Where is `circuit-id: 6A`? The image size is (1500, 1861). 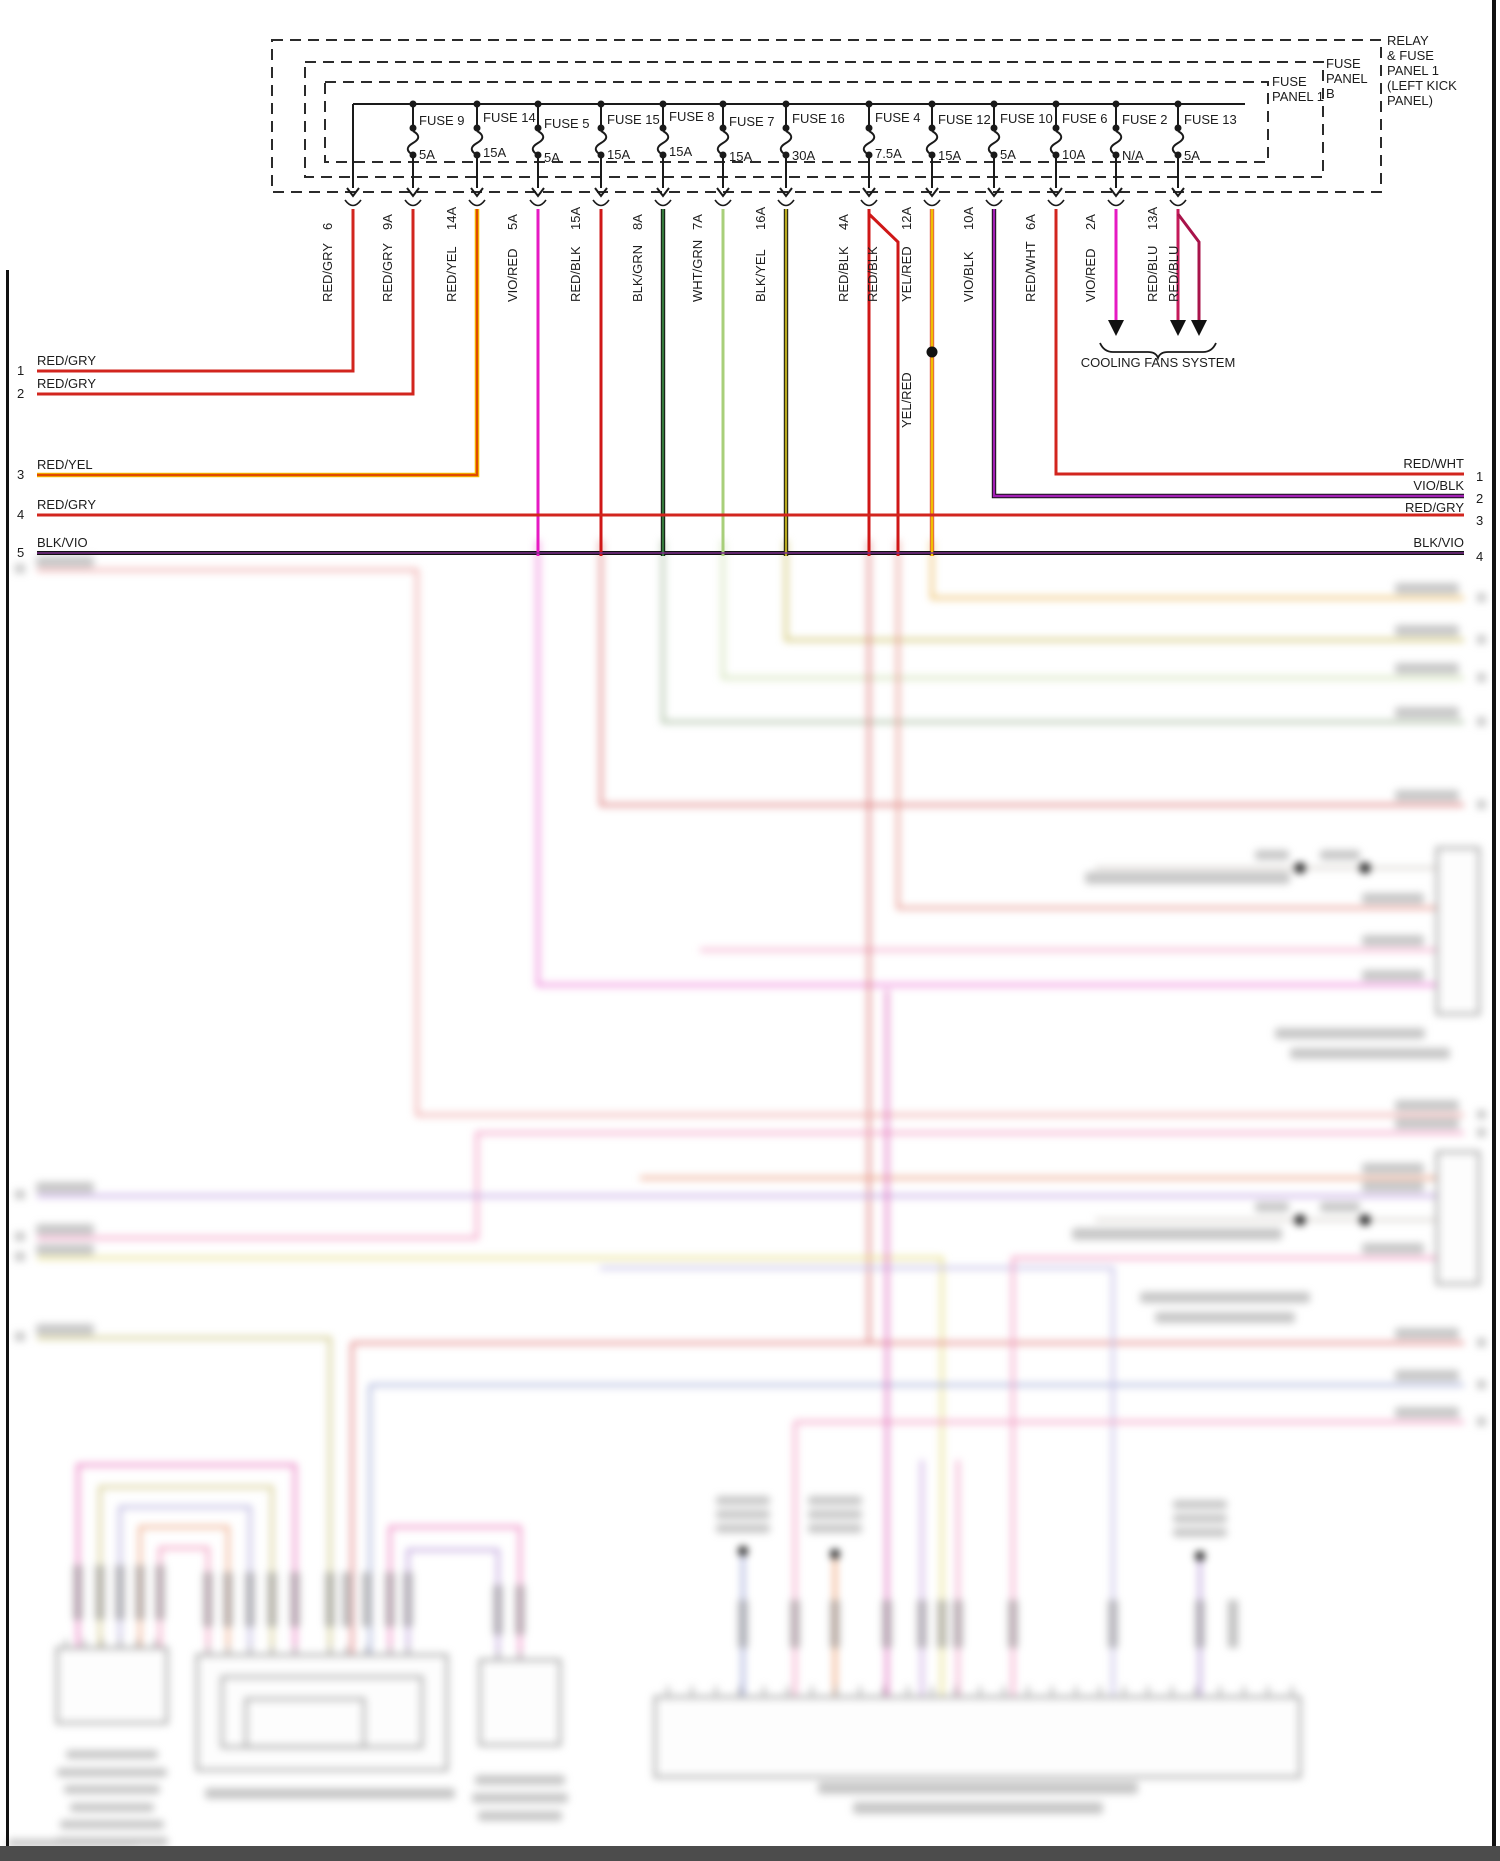
circuit-id: 6A is located at coordinates (1030, 222).